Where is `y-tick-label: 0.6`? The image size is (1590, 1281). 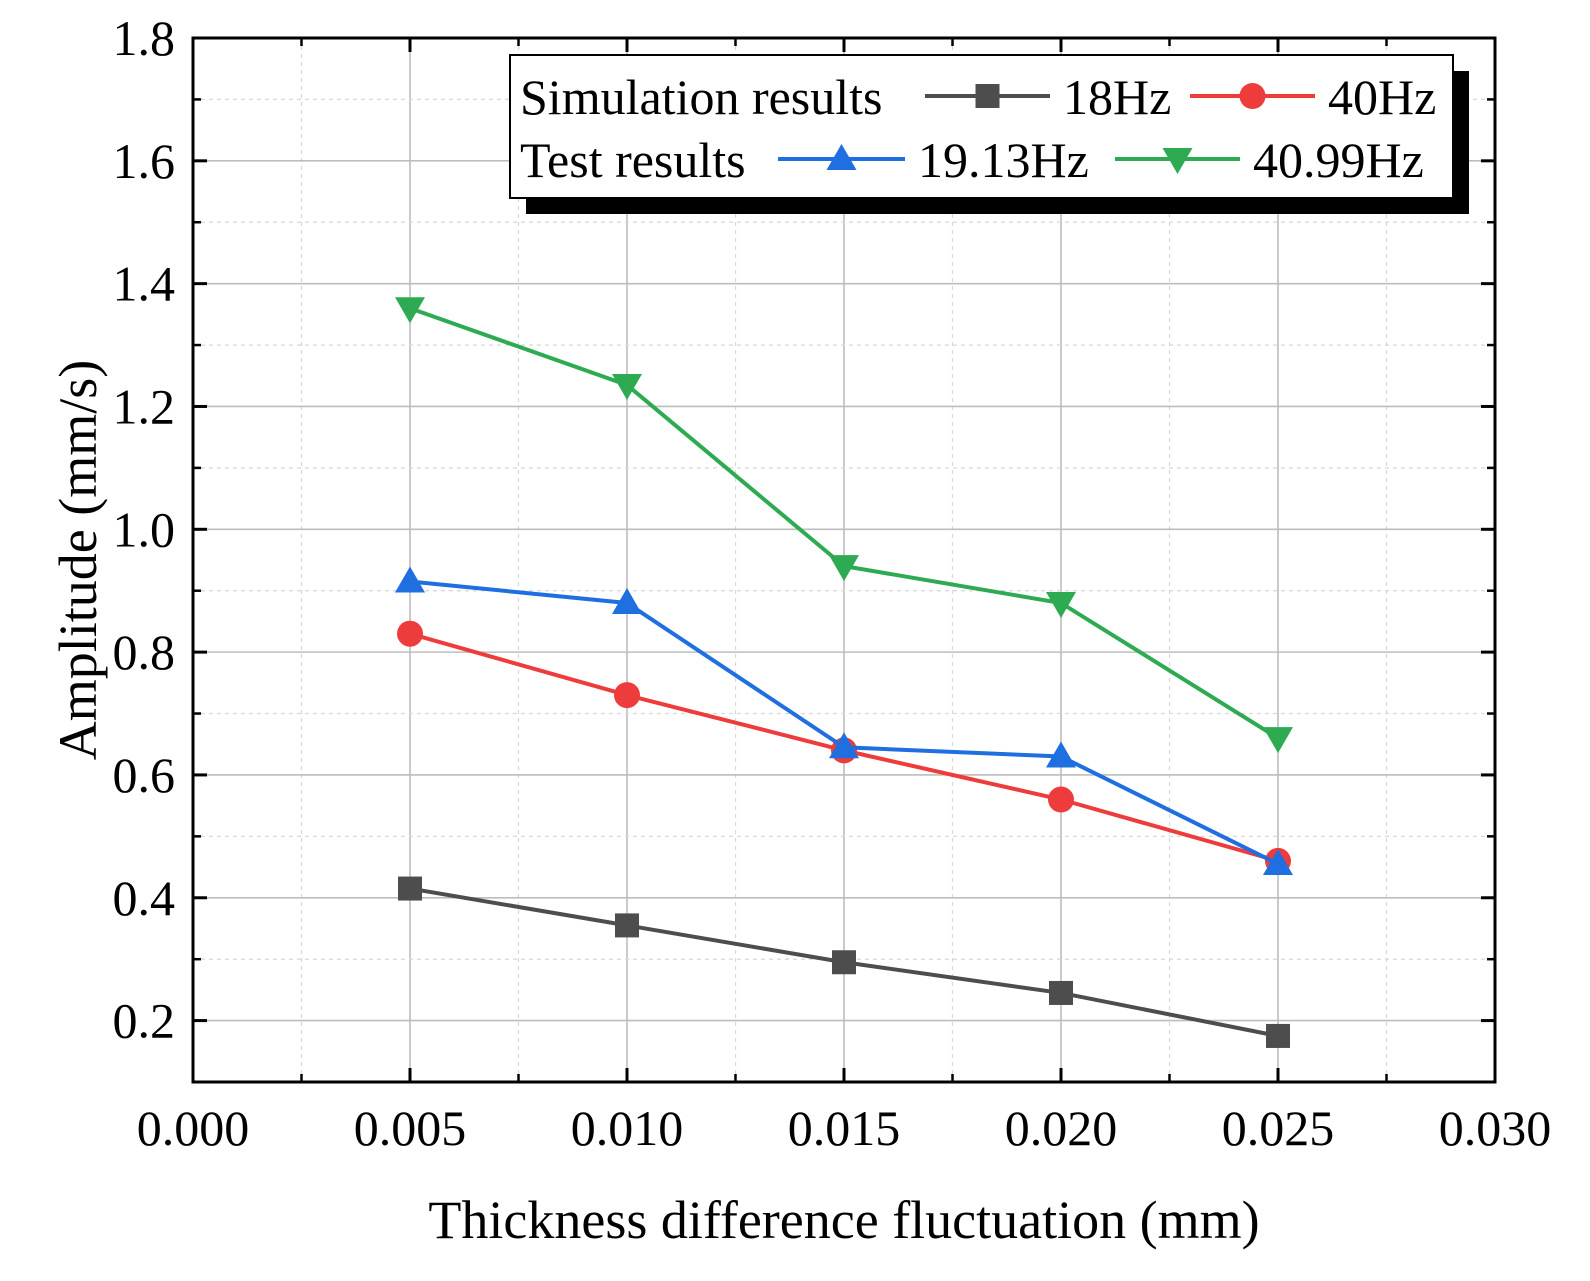 y-tick-label: 0.6 is located at coordinates (144, 775).